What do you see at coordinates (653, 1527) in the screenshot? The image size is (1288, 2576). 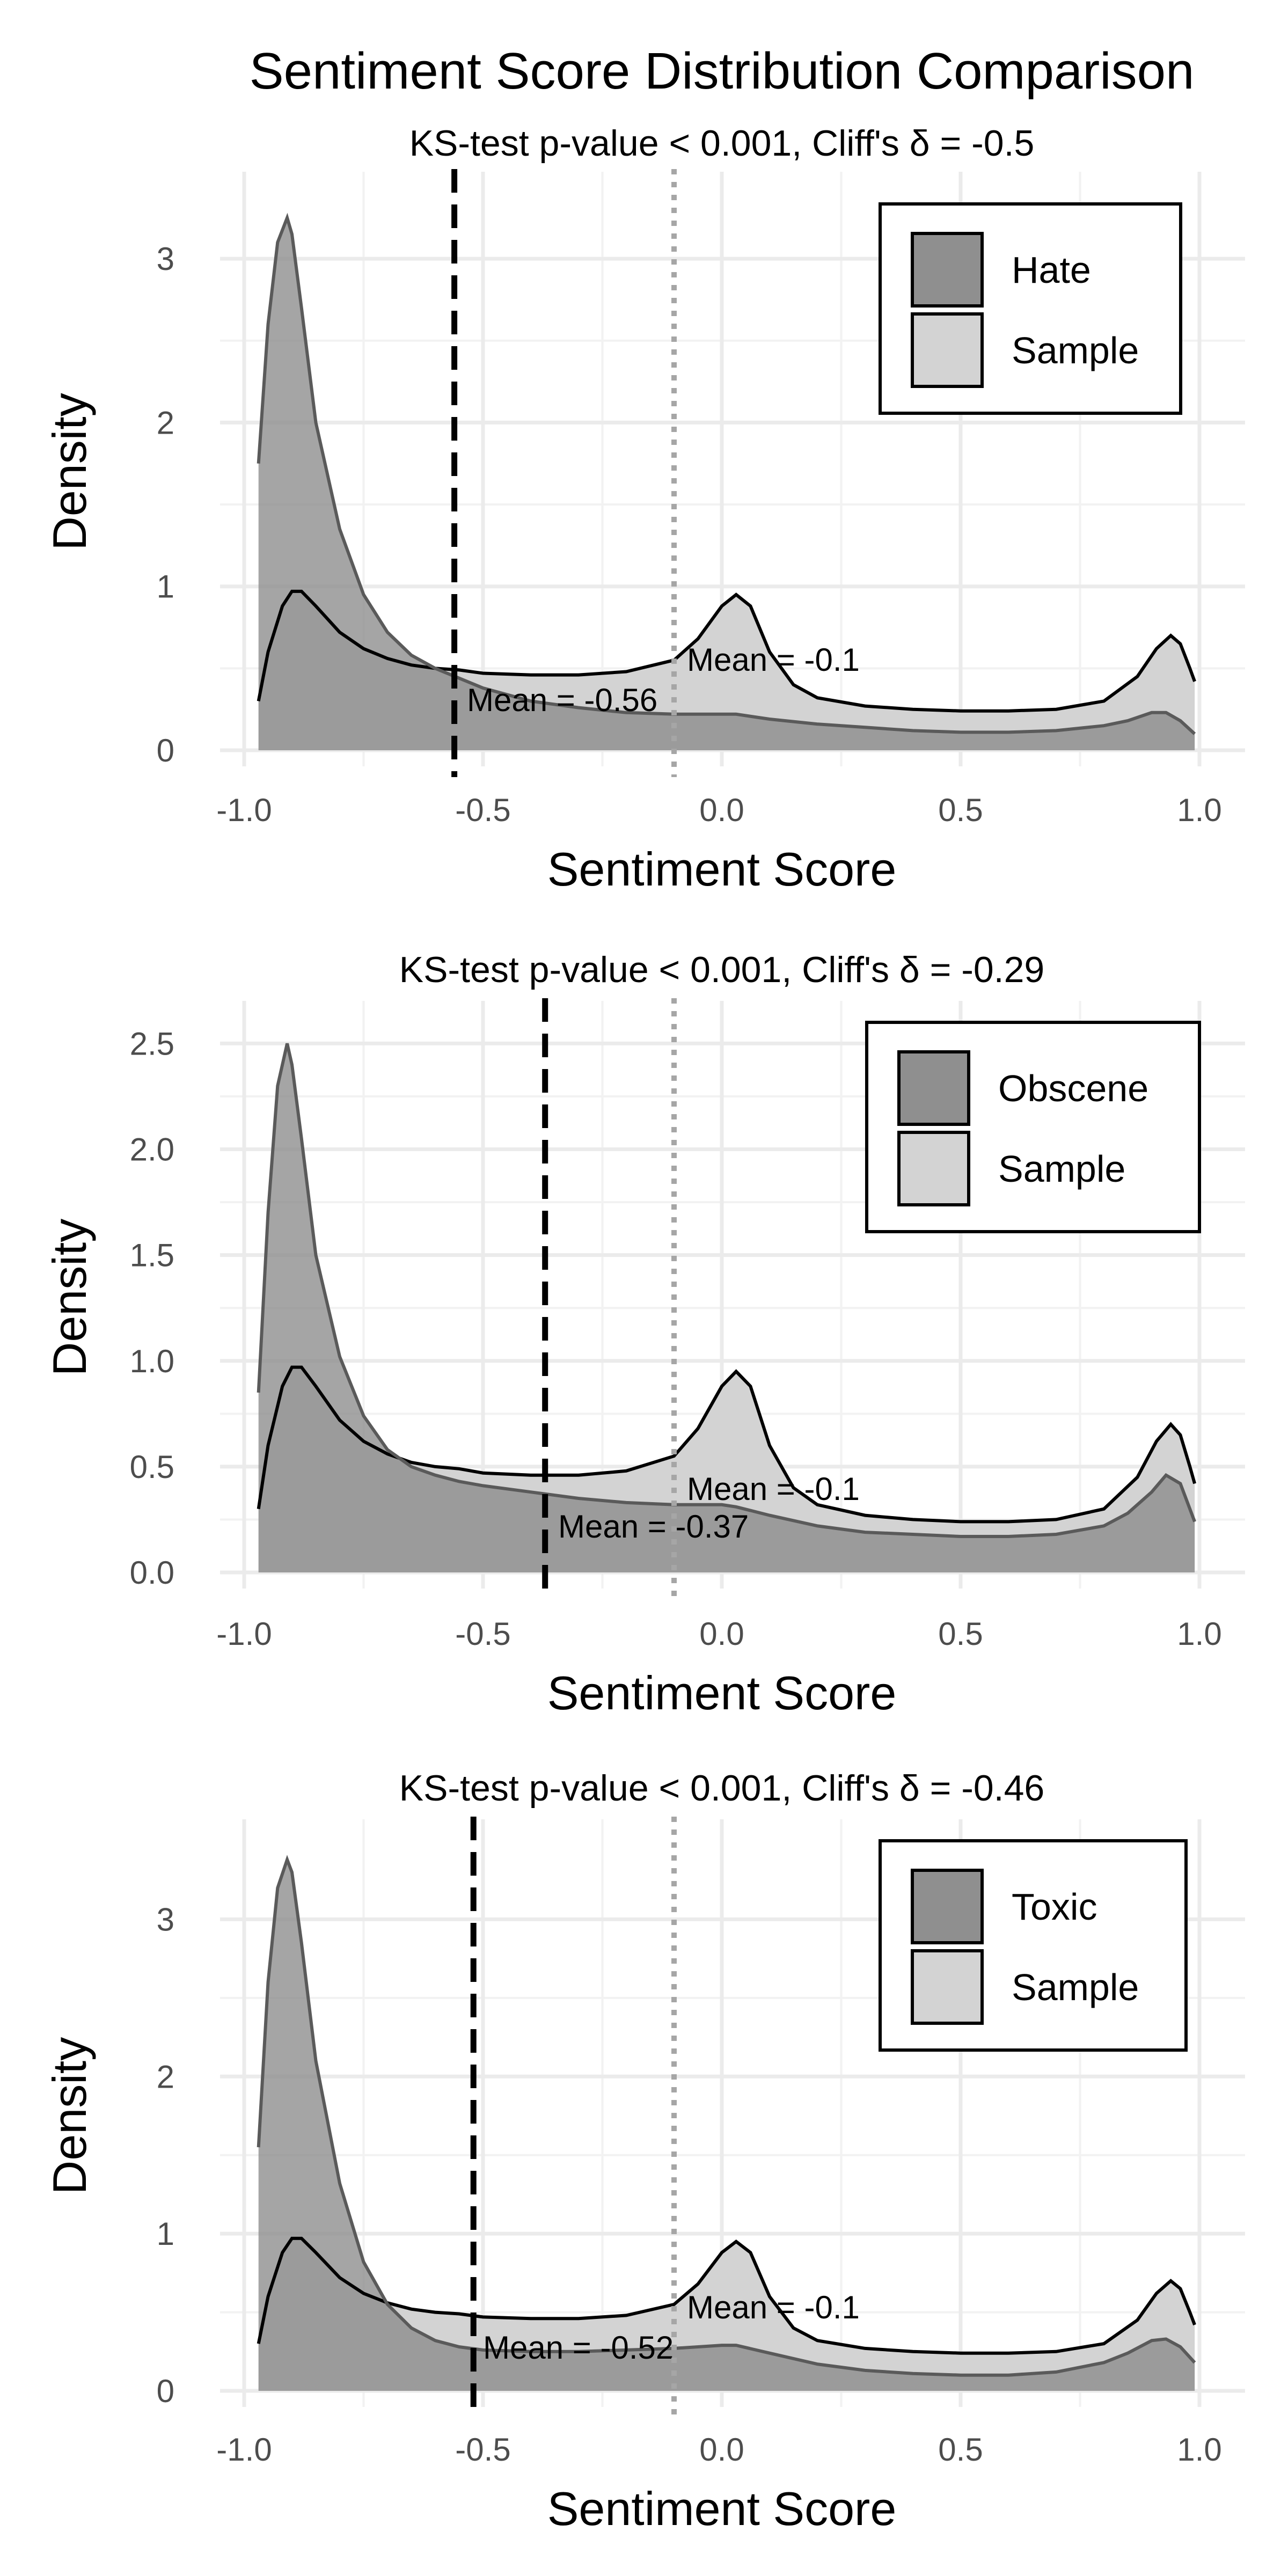 I see `mean-annotation: Mean = -0.37` at bounding box center [653, 1527].